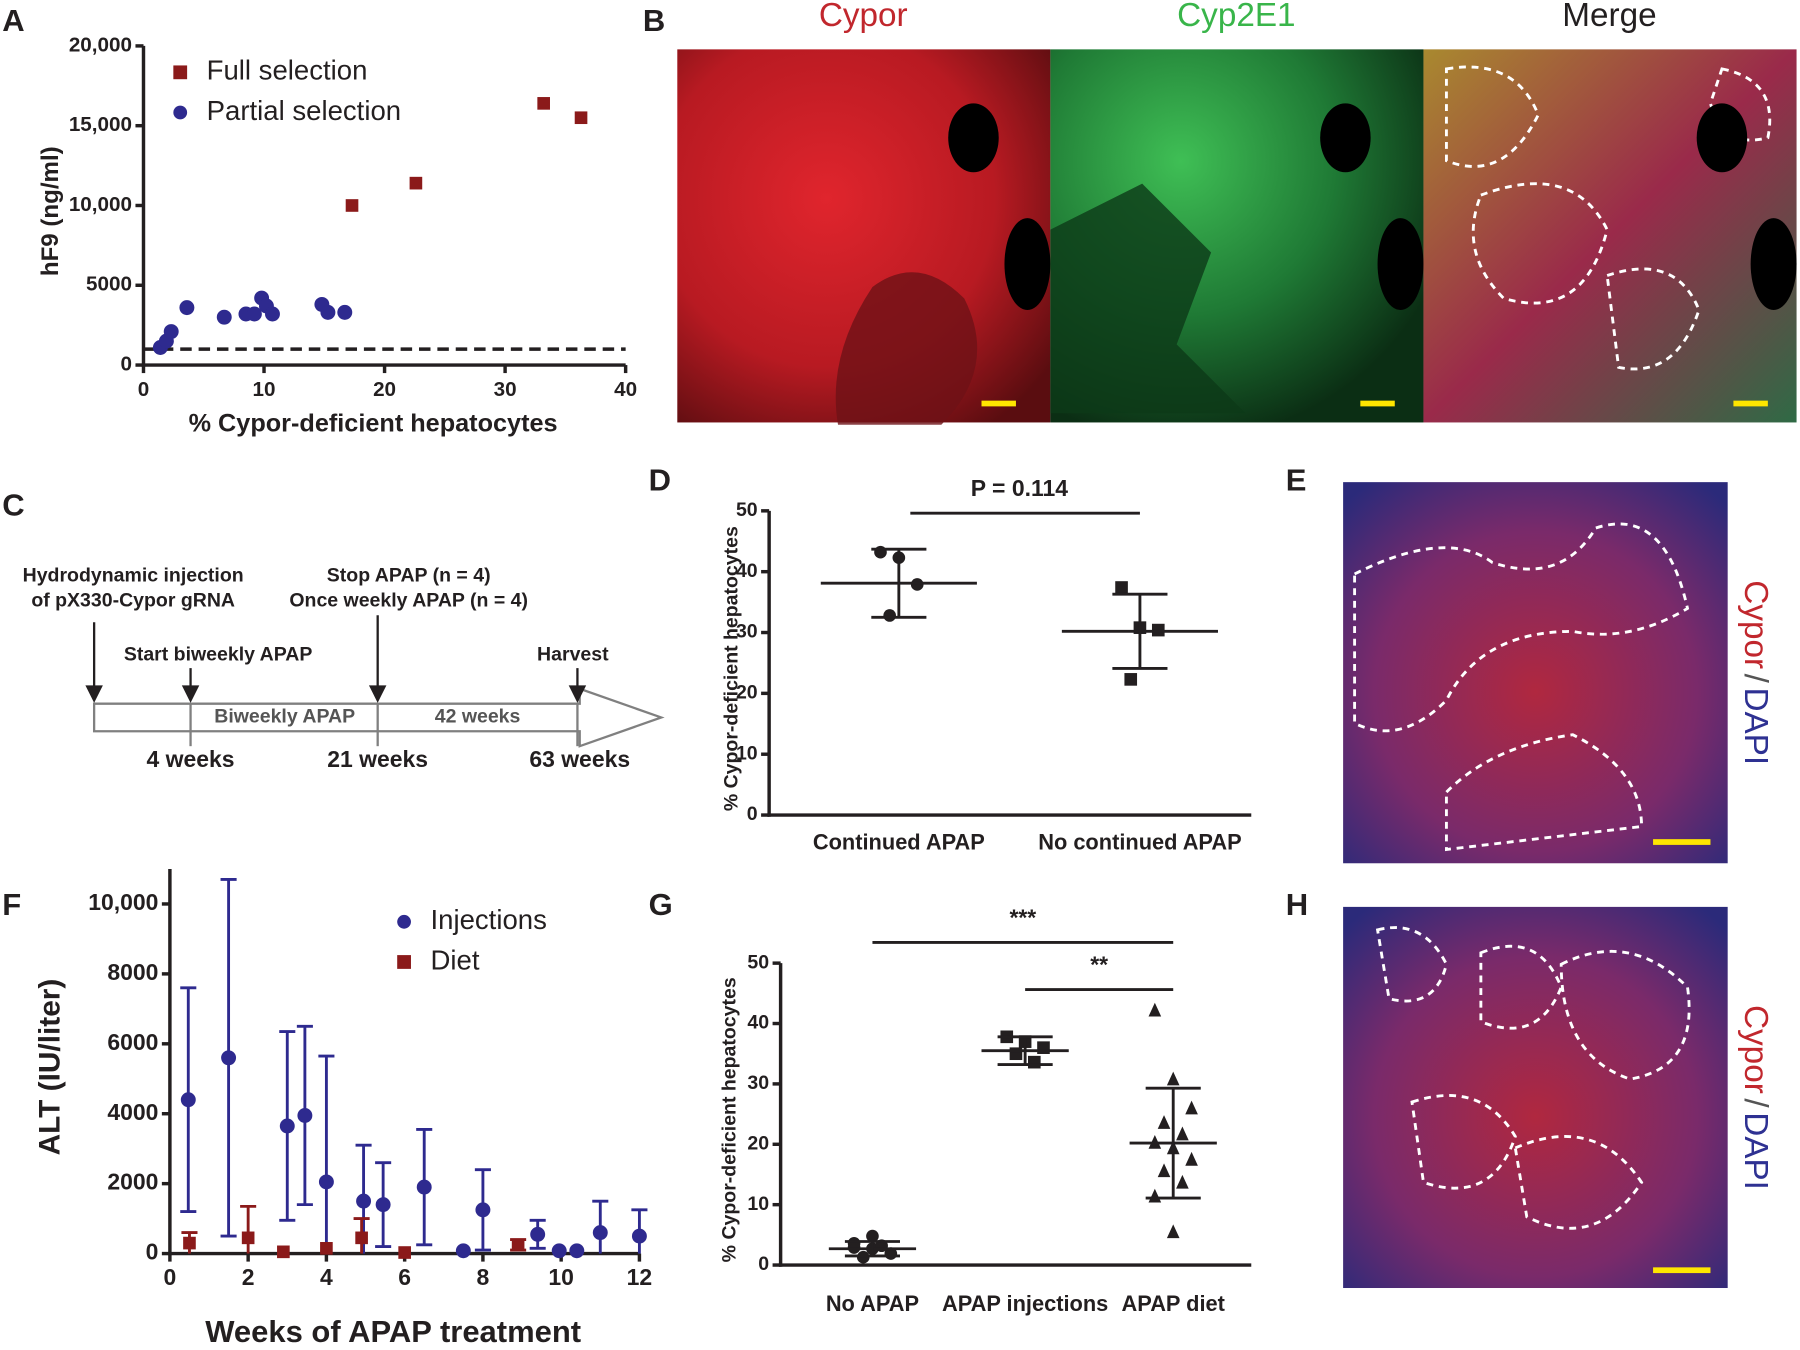 Image resolution: width=1800 pixels, height=1350 pixels. Describe the element at coordinates (50, 211) in the screenshot. I see `y-axis-title: hF9 (ng/ml)` at that location.